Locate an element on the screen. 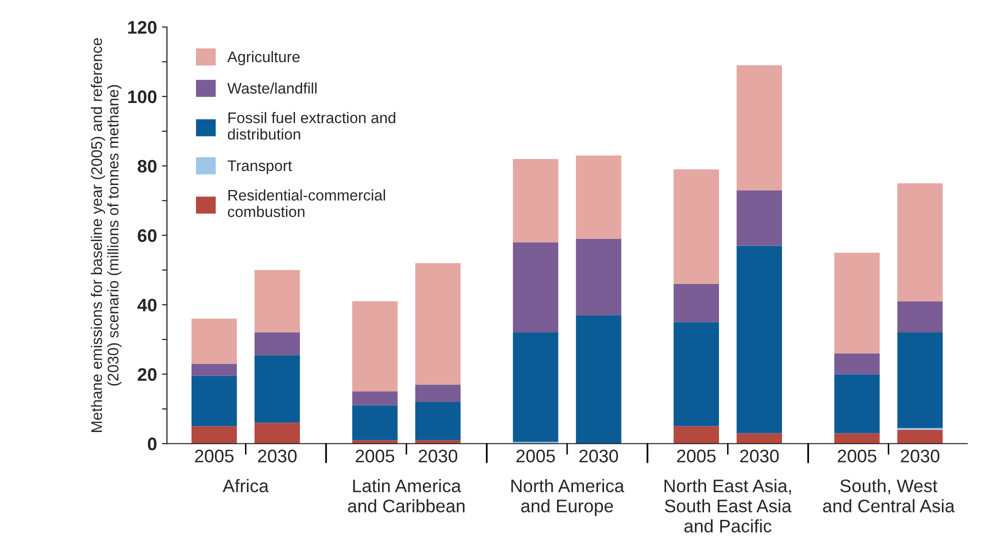  text: Africa is located at coordinates (245, 485).